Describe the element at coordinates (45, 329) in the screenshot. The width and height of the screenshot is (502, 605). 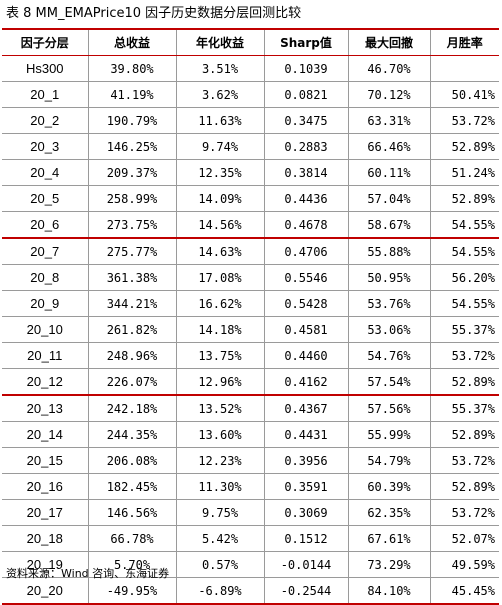
I see `row-label-cell: 20_10` at that location.